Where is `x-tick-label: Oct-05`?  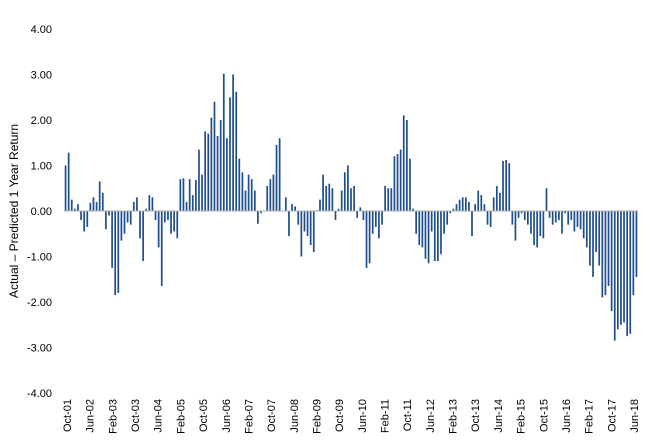
x-tick-label: Oct-05 is located at coordinates (204, 415).